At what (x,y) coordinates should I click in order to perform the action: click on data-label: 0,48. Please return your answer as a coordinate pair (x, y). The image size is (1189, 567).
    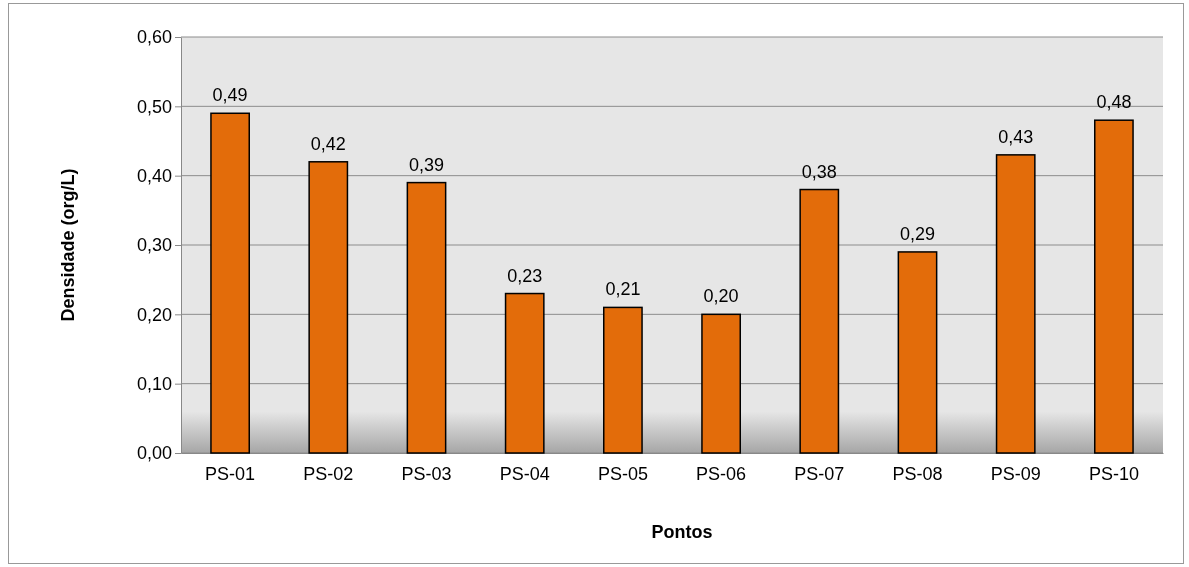
    Looking at the image, I should click on (1114, 102).